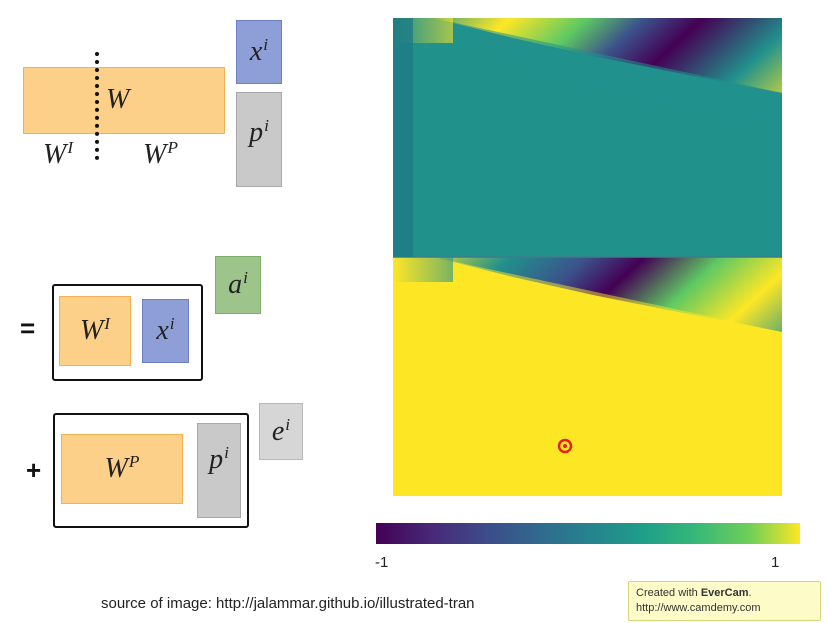 The image size is (831, 623). Describe the element at coordinates (165, 331) in the screenshot. I see `x-i-block: xi` at that location.